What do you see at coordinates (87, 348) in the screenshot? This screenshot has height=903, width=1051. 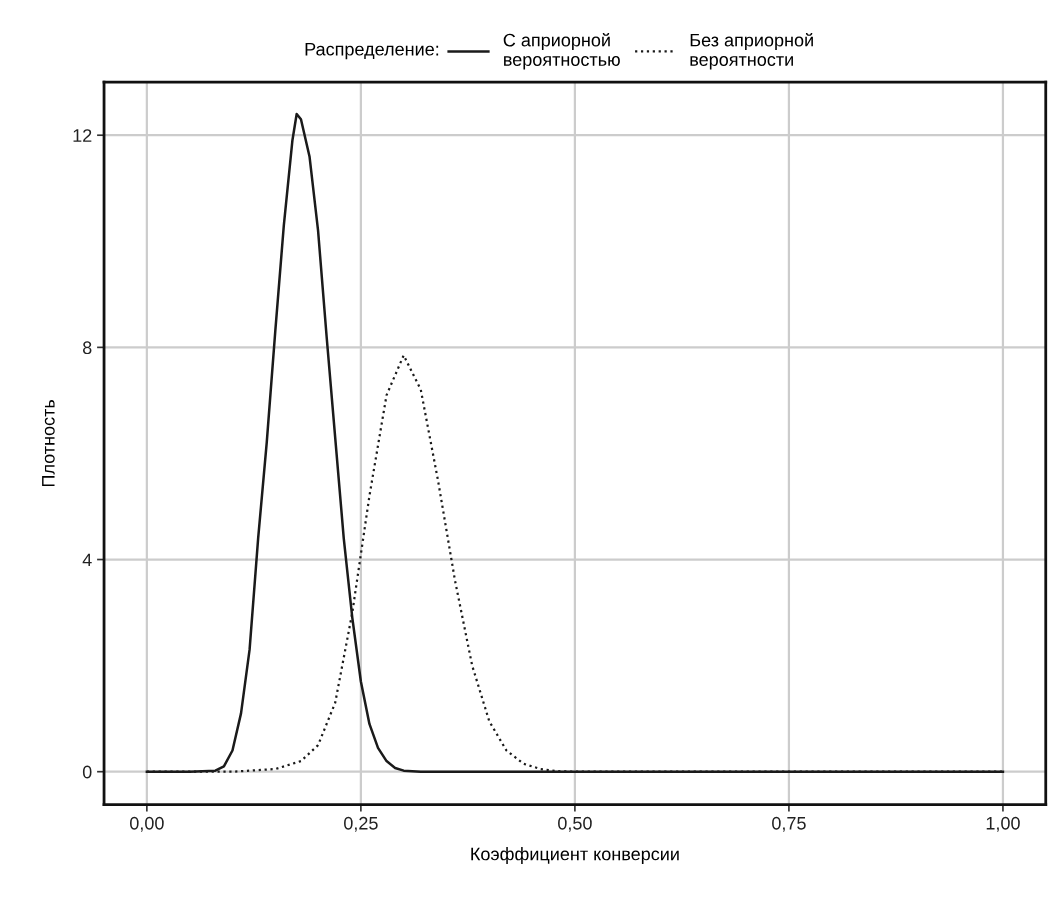 I see `y-tick-label: 8` at bounding box center [87, 348].